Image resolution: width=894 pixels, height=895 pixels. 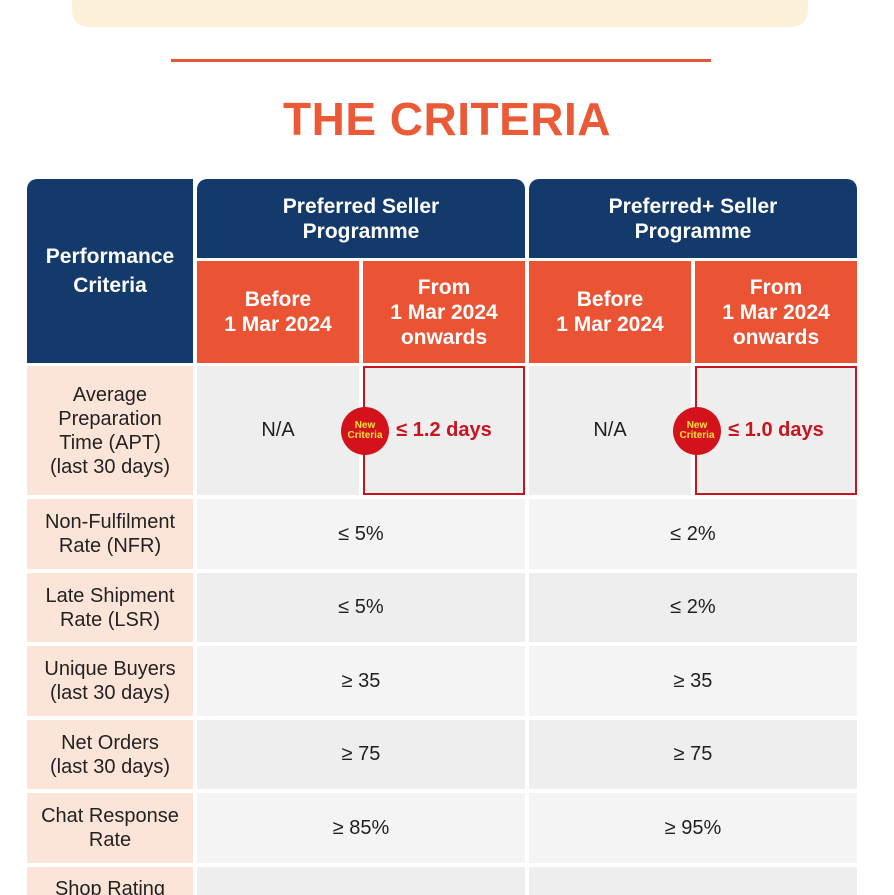 What do you see at coordinates (440, 13) in the screenshot?
I see `top-banner` at bounding box center [440, 13].